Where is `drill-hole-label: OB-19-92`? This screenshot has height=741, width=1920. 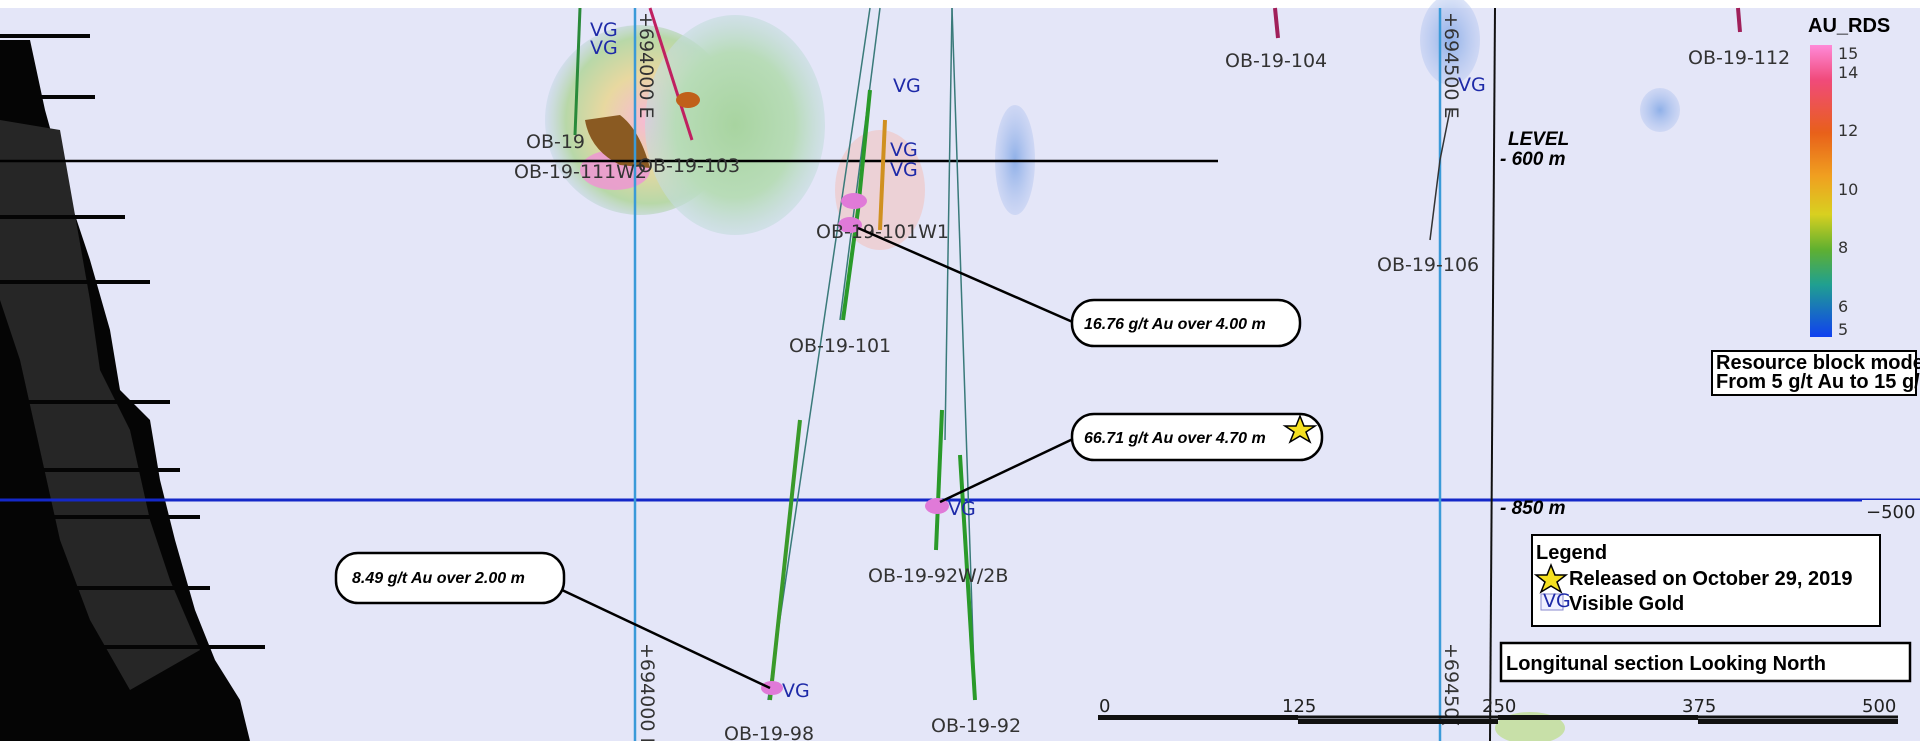
drill-hole-label: OB-19-92 is located at coordinates (976, 726).